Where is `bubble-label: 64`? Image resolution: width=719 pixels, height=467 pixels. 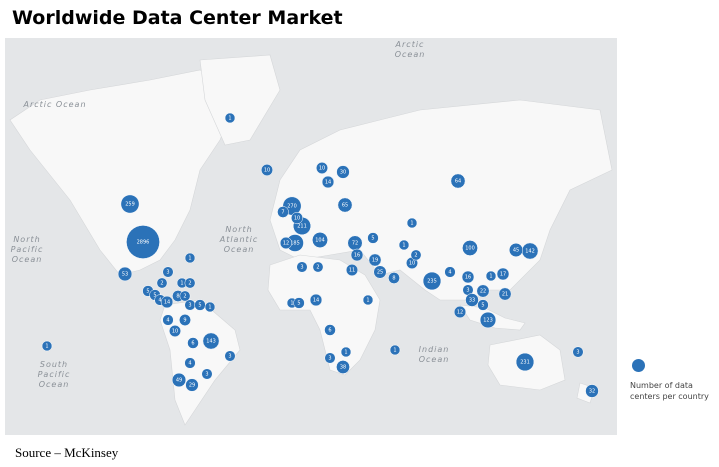 bubble-label: 64 is located at coordinates (458, 182).